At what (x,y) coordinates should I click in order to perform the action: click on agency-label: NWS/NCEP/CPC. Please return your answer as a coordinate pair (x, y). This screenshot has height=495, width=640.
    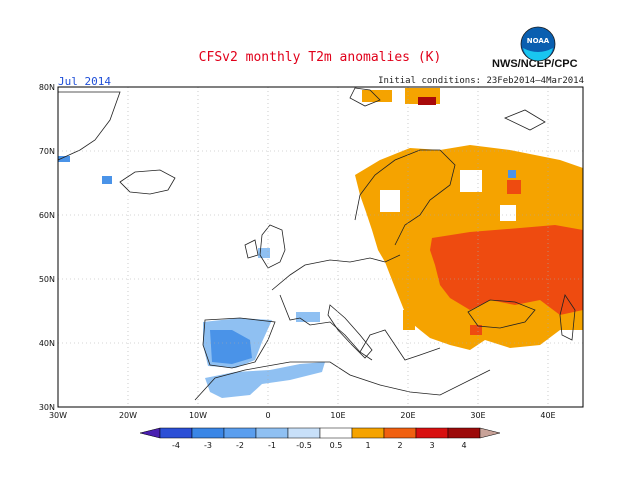
    Looking at the image, I should click on (535, 64).